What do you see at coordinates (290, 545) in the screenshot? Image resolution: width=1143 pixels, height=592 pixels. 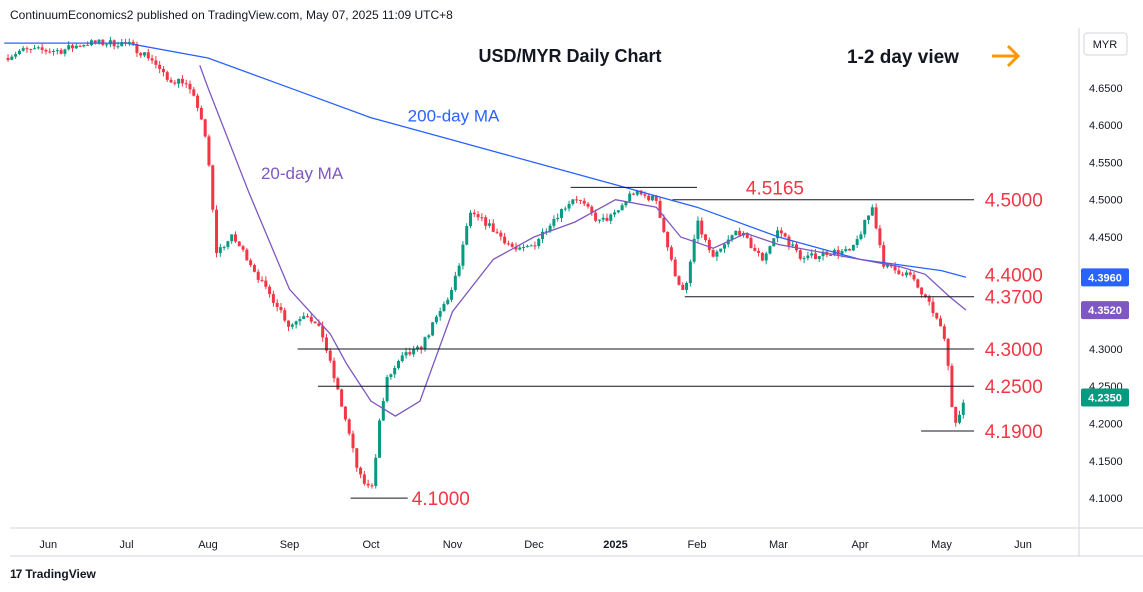 I see `x-tick-label: Sep` at bounding box center [290, 545].